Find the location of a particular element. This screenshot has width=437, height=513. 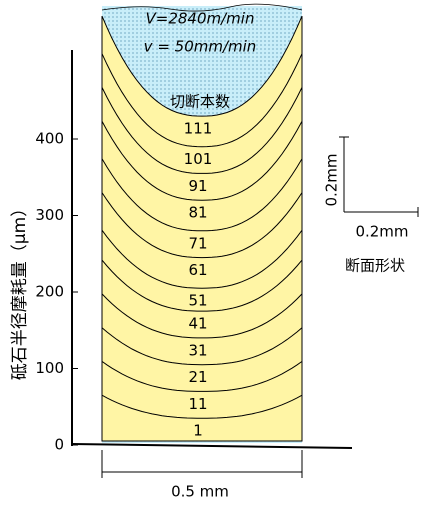

profile-label: 91 is located at coordinates (197, 186).